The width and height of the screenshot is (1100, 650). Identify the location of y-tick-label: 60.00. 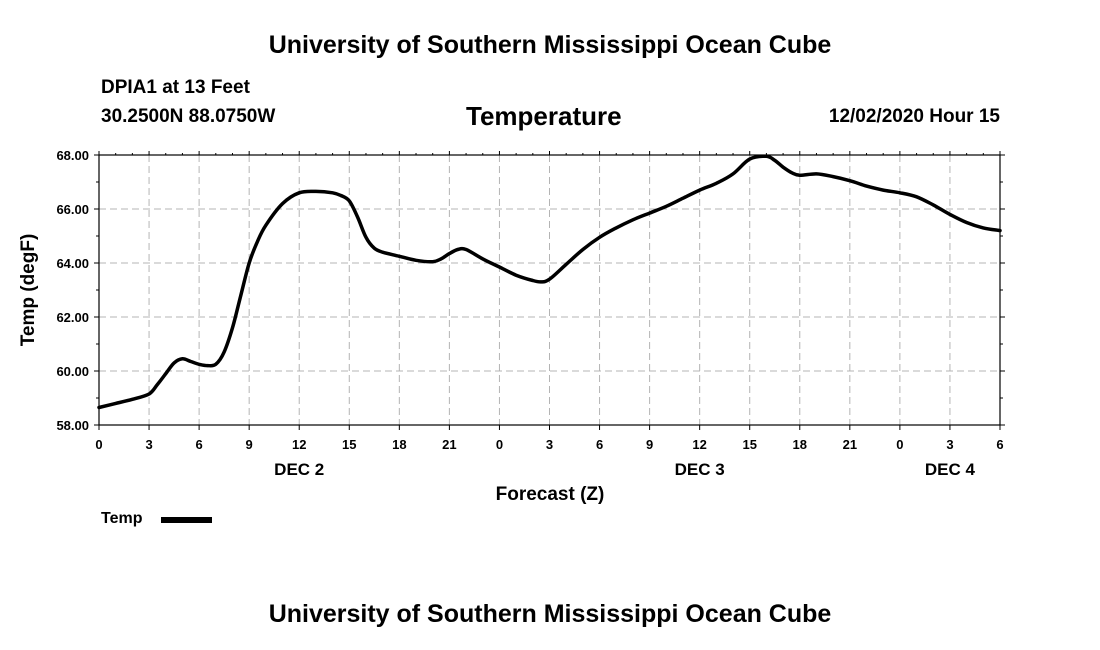
(72, 371).